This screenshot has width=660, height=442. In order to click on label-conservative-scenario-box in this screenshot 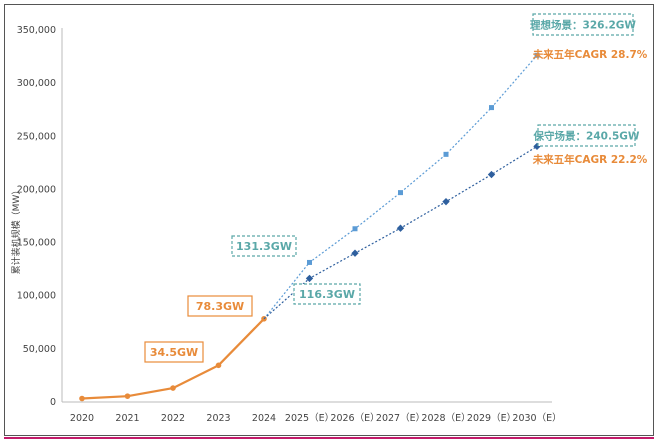, I will do `click(586, 135)`.